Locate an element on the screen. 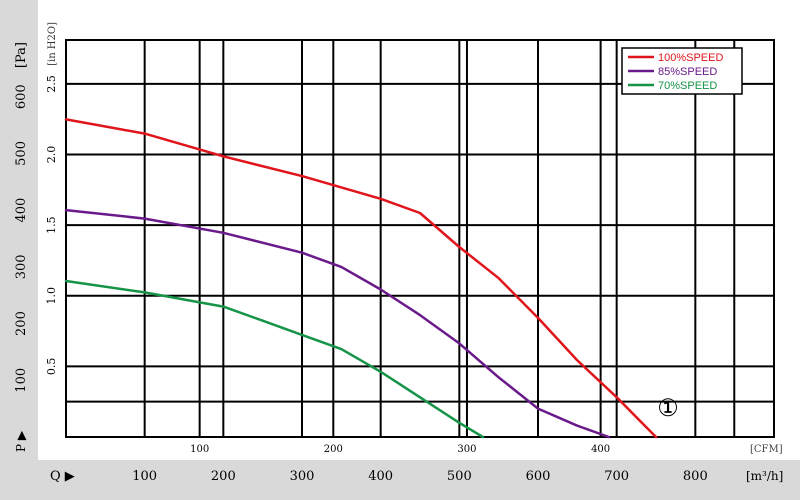 This screenshot has height=500, width=800. m3h-tick-label: 700 is located at coordinates (616, 476).